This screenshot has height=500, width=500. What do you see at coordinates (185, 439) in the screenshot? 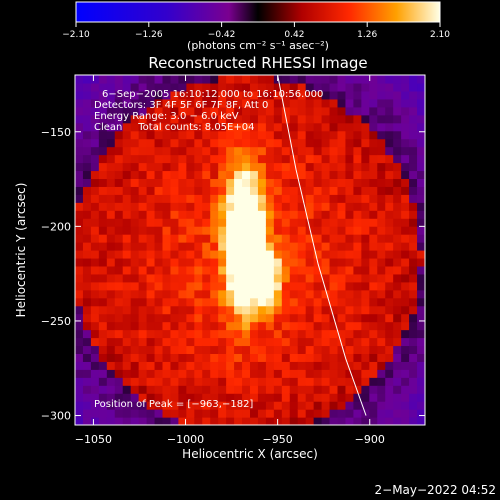
I see `x-tick-label: −1000` at bounding box center [185, 439].